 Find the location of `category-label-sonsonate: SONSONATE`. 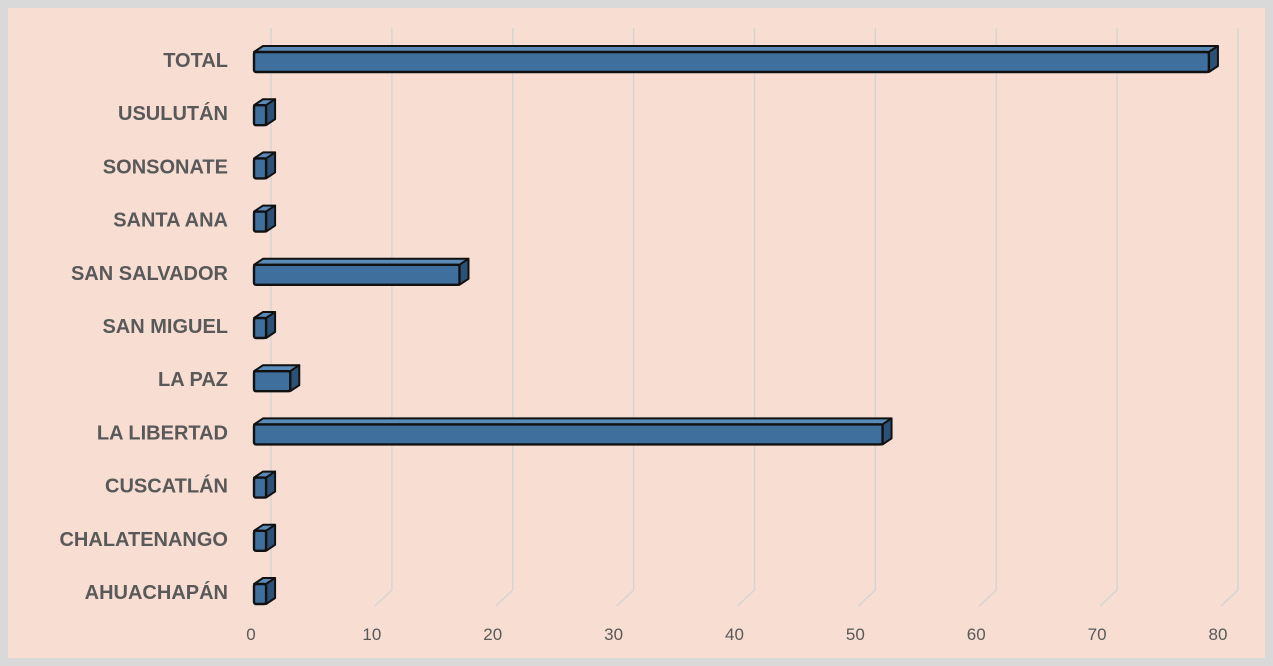

category-label-sonsonate: SONSONATE is located at coordinates (165, 167).